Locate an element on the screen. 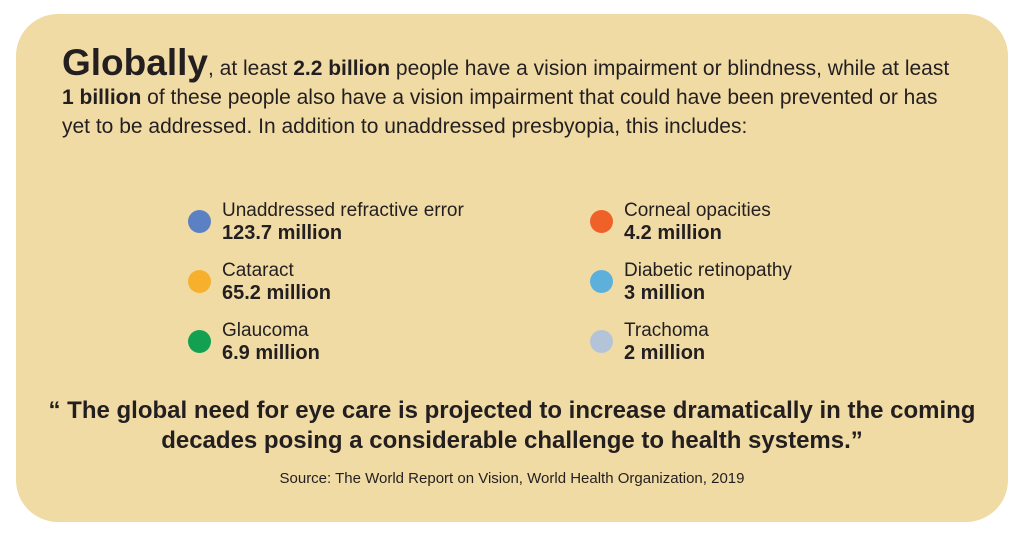  list-item: Trachoma 2 million is located at coordinates (740, 350).